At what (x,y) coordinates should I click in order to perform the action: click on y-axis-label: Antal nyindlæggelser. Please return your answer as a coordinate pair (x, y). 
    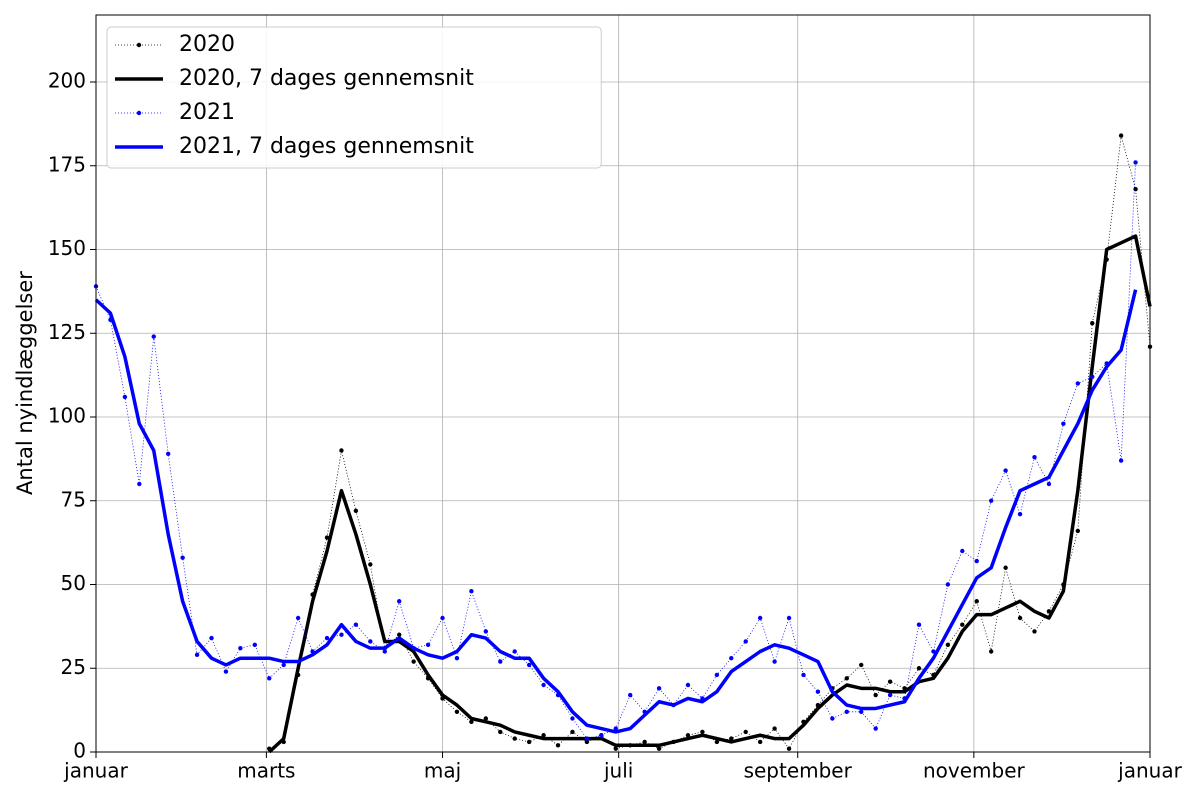
    Looking at the image, I should click on (25, 383).